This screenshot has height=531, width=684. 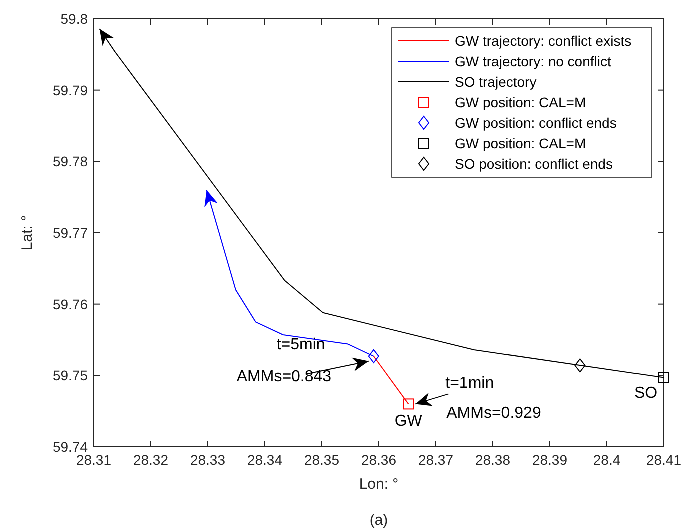 What do you see at coordinates (208, 460) in the screenshot?
I see `x-tick-label: 28.33` at bounding box center [208, 460].